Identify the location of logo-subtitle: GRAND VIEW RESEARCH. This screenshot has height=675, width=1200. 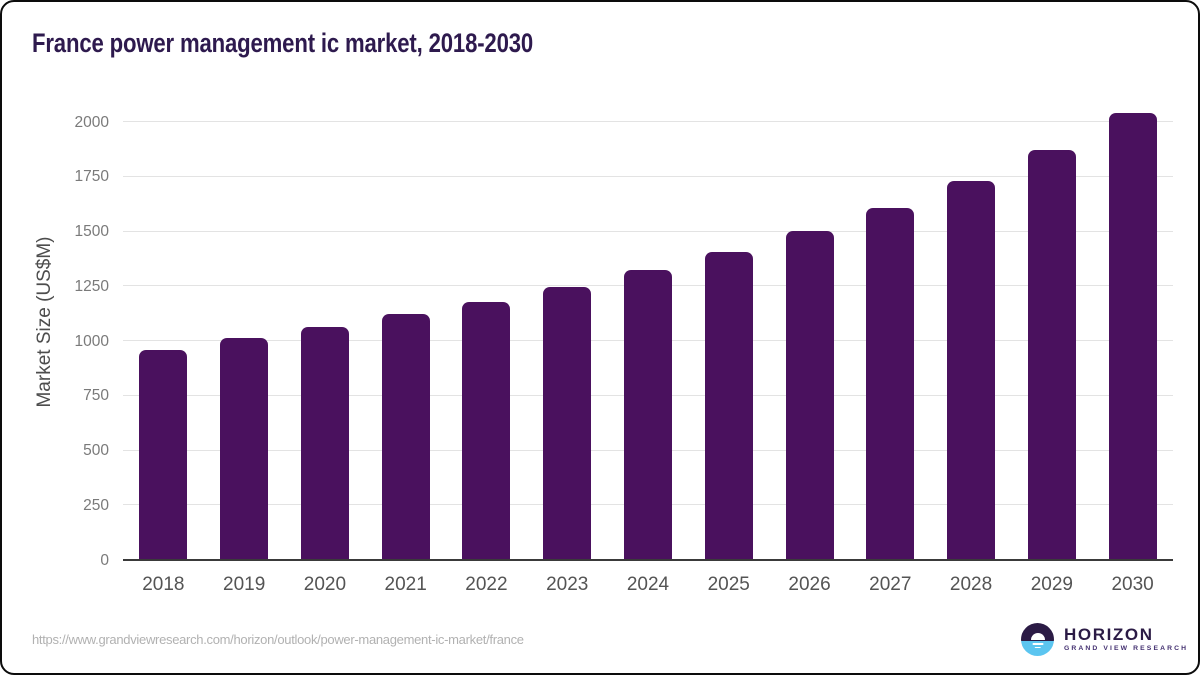
(1126, 649).